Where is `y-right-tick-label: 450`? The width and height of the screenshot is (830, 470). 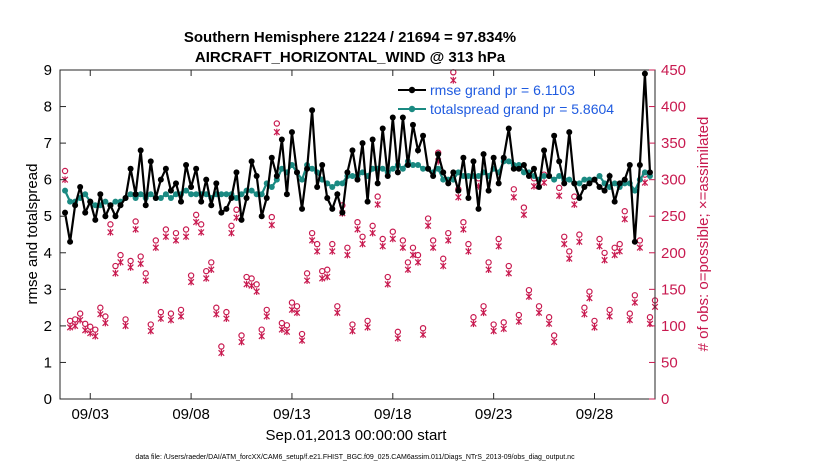
y-right-tick-label: 450 is located at coordinates (673, 70).